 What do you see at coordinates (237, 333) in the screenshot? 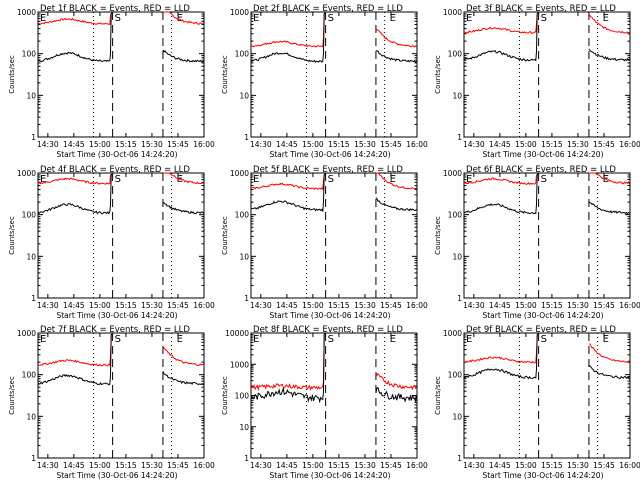
I see `y-tick-label: 10000` at bounding box center [237, 333].